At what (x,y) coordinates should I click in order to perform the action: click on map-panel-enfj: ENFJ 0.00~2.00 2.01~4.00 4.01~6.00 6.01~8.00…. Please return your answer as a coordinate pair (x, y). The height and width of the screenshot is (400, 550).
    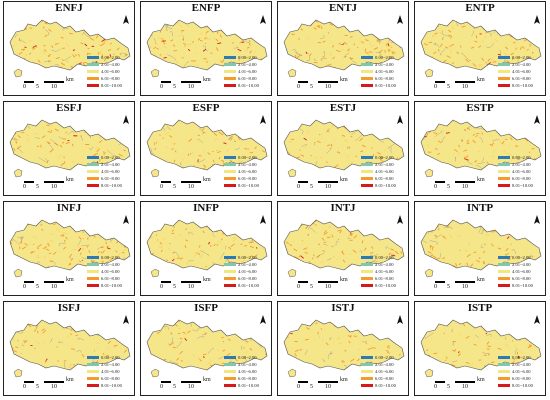
    Looking at the image, I should click on (69, 48).